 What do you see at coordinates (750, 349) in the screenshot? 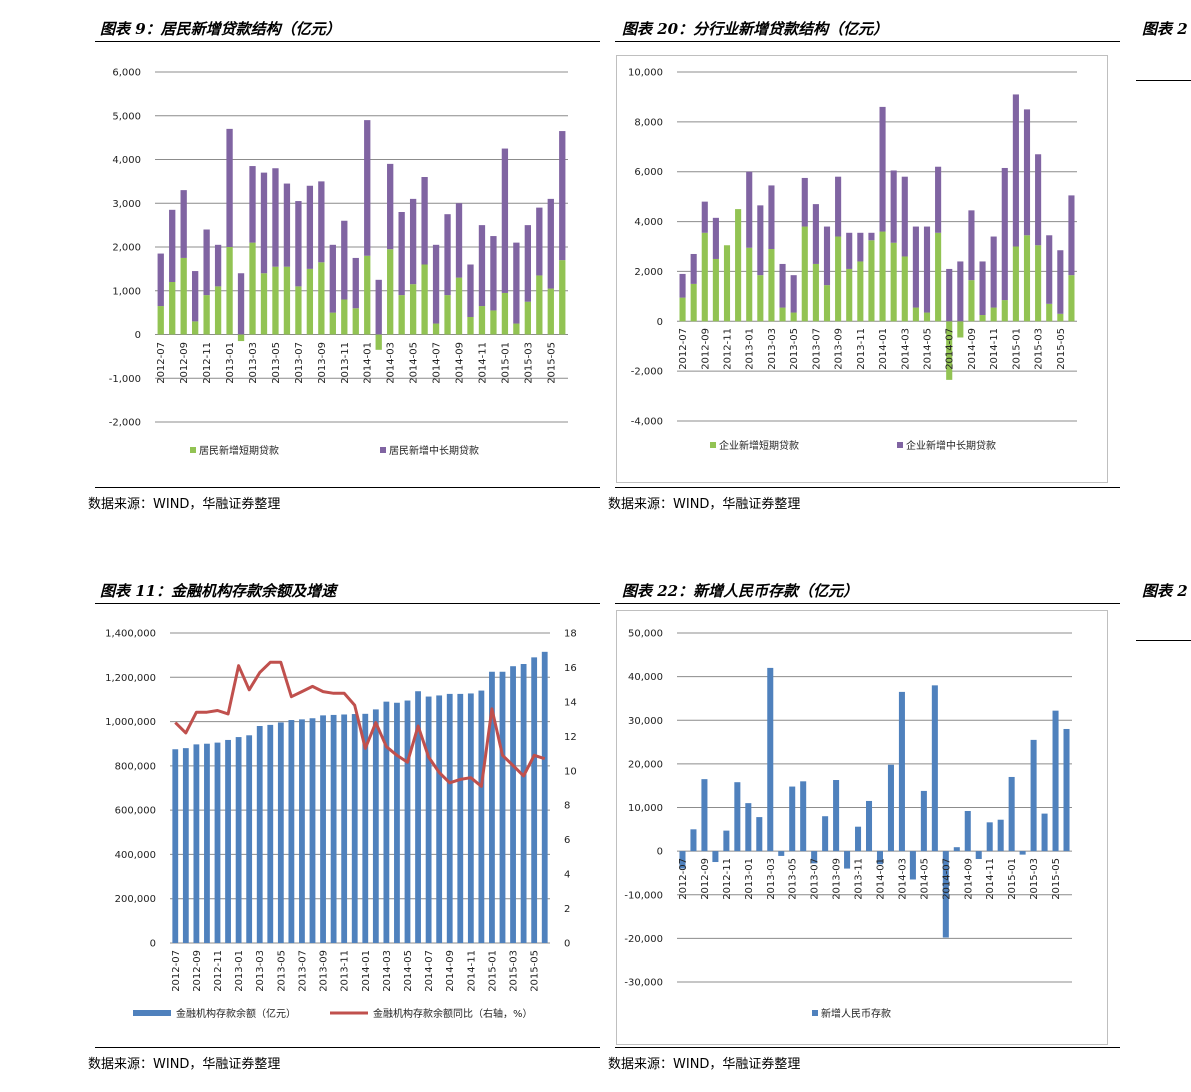
I see `x-tick-label: 2013-01` at bounding box center [750, 349].